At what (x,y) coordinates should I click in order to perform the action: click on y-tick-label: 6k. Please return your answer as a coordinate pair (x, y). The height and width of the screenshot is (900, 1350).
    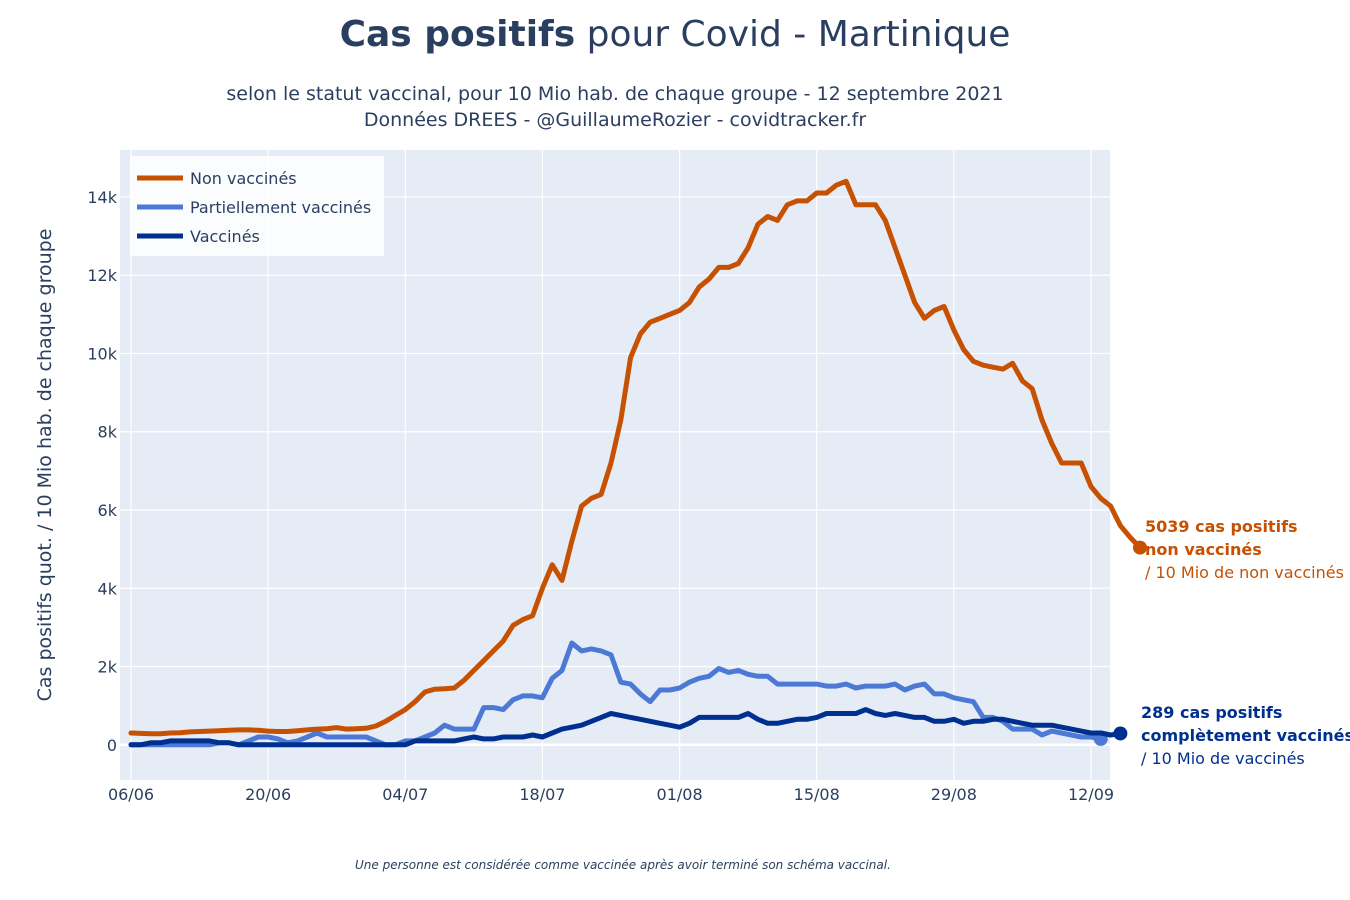
    Looking at the image, I should click on (108, 510).